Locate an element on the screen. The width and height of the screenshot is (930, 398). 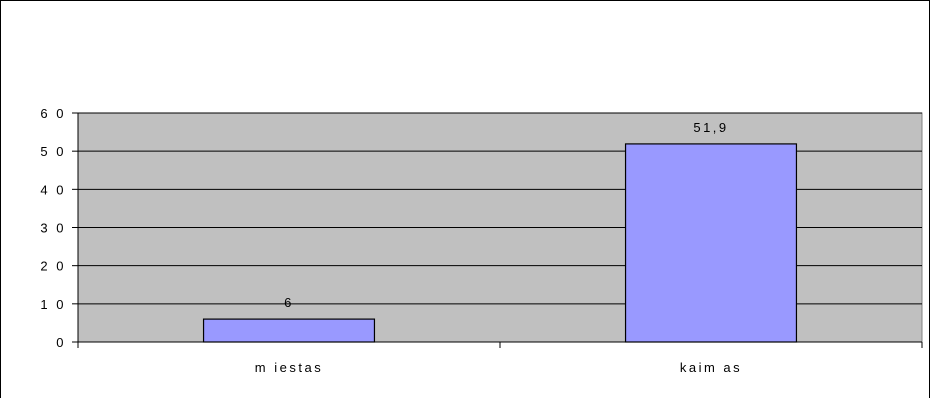
y-tick-label: 2 0 is located at coordinates (53, 266).